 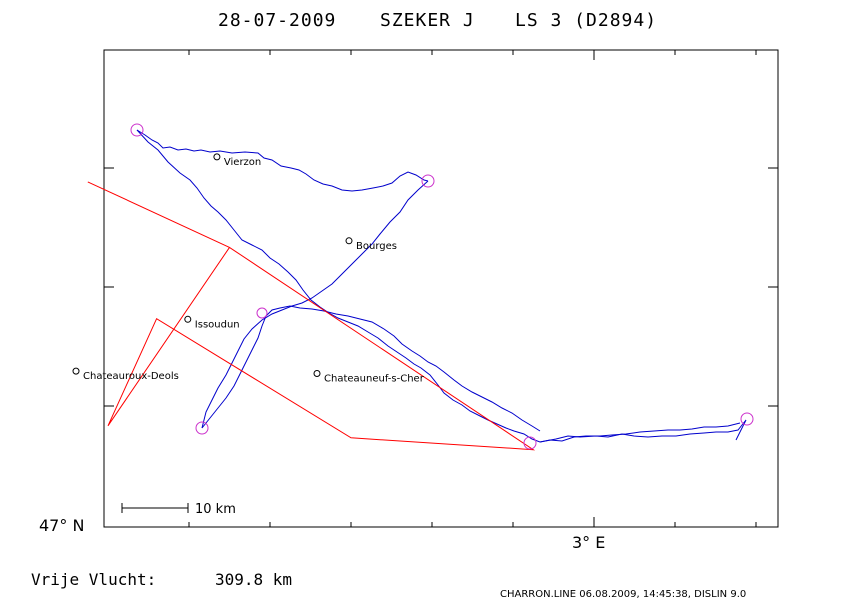 I want to click on track-eastern-return, so click(x=315, y=304).